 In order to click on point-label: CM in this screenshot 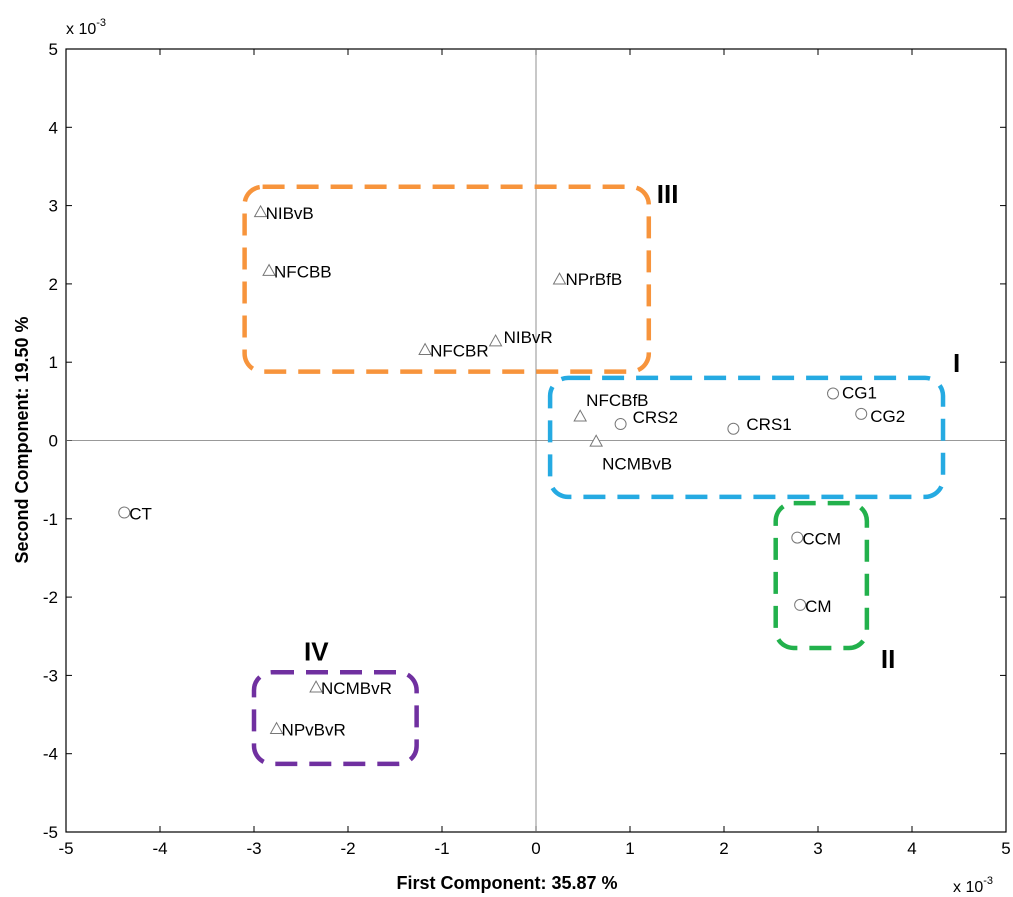, I will do `click(818, 606)`.